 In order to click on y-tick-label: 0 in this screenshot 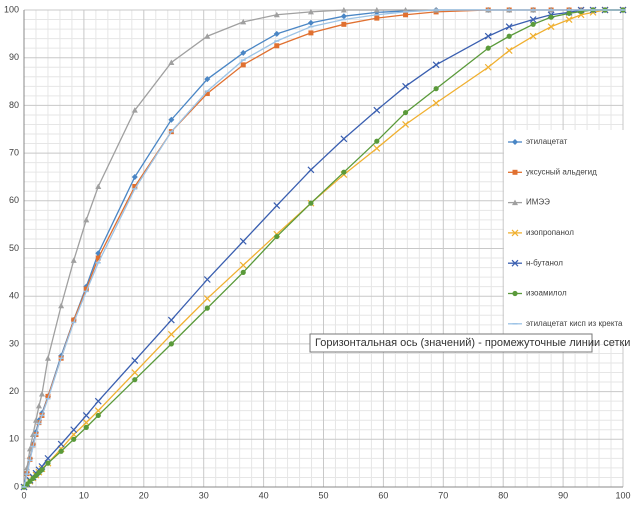, I will do `click(16, 486)`.